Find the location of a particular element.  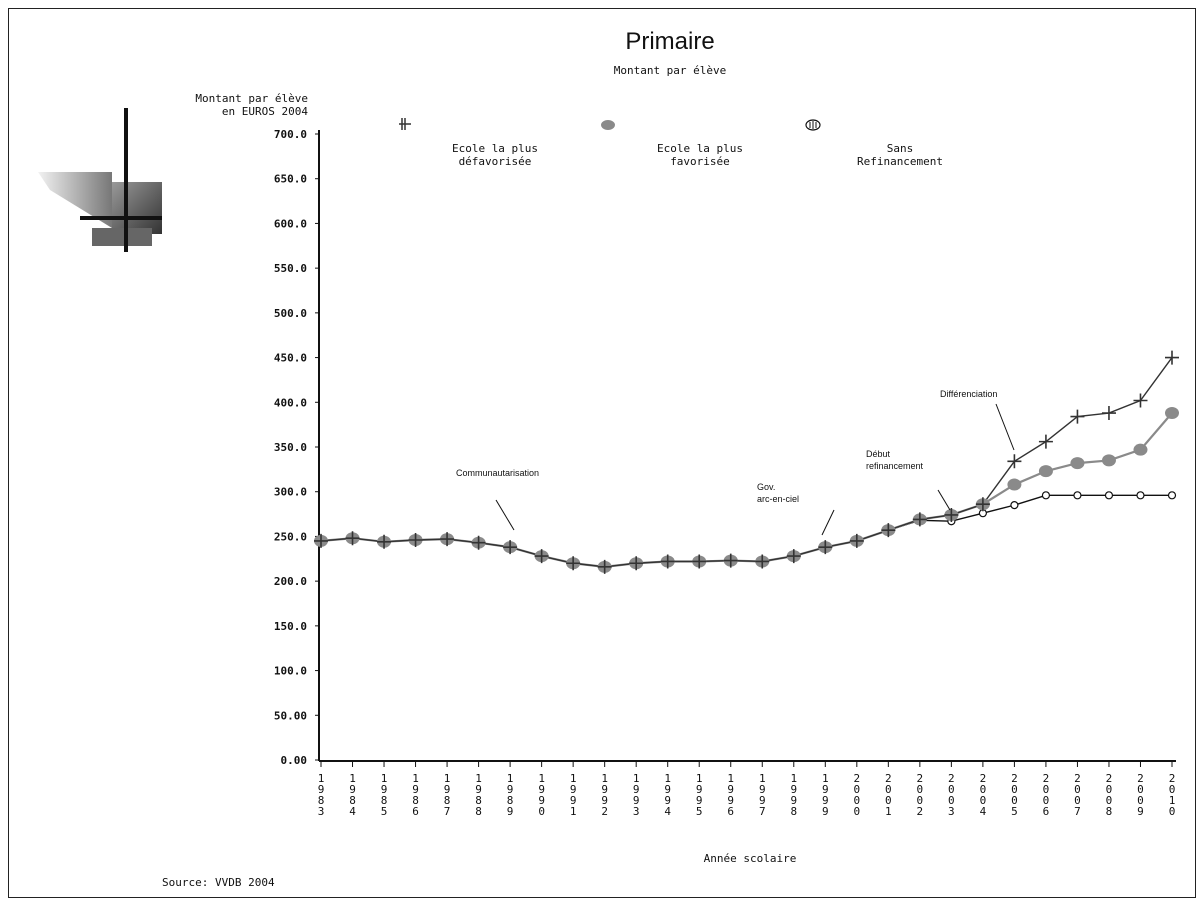

legend-item-defavorisee: Ecole la plus défavorisée is located at coordinates (495, 142).